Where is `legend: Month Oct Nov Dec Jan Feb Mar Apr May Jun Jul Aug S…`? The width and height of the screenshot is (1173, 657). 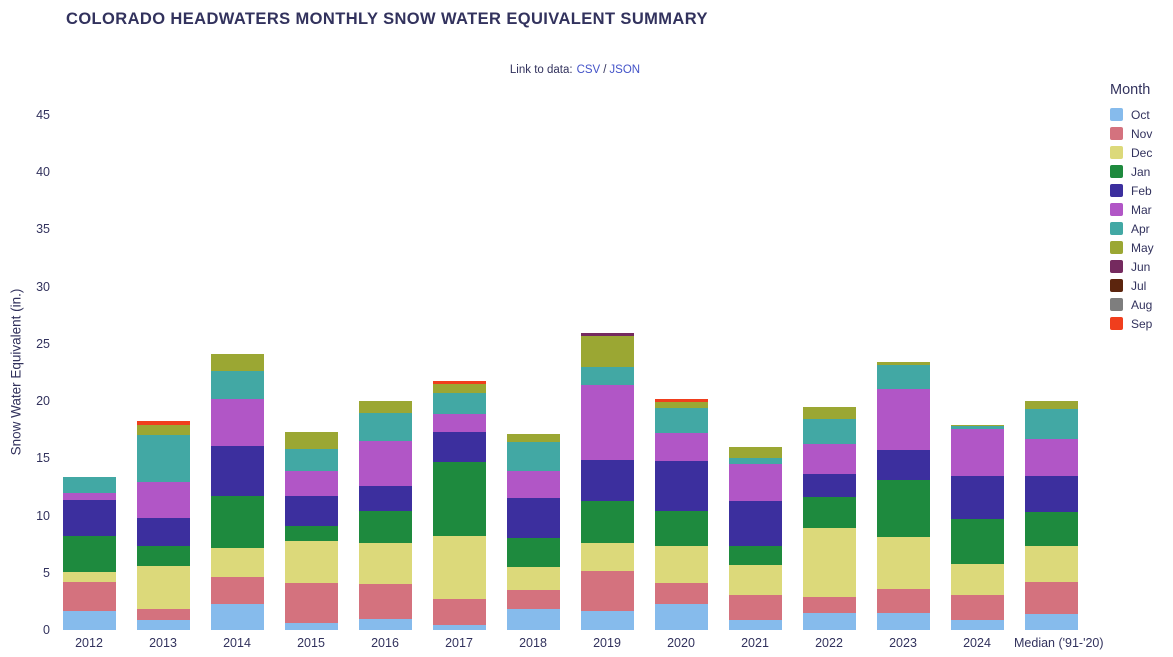
legend: Month Oct Nov Dec Jan Feb Mar Apr May Jun Jul Aug S… is located at coordinates (1141, 207).